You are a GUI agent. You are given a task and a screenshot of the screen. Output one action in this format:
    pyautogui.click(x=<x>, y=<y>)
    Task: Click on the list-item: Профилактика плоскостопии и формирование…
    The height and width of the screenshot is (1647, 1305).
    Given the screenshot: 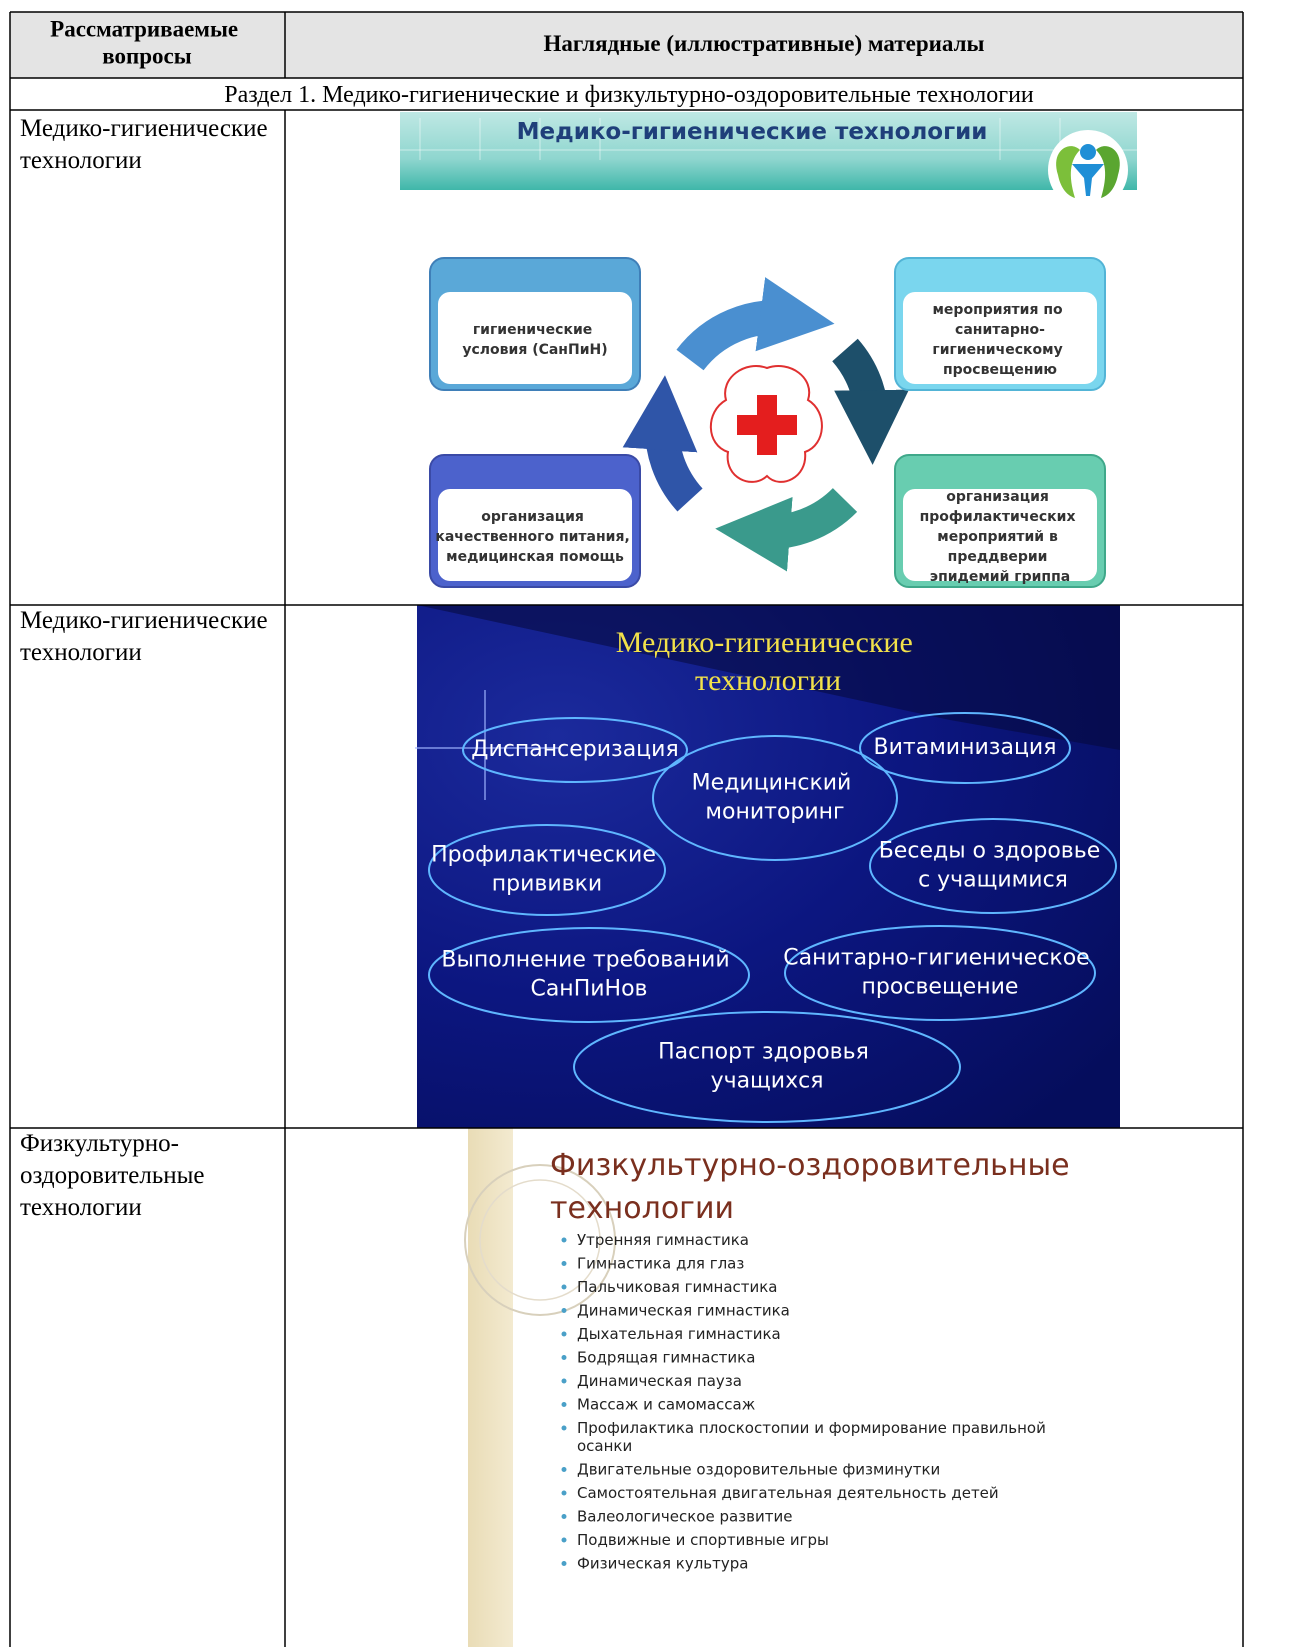 What is the action you would take?
    pyautogui.click(x=814, y=1437)
    